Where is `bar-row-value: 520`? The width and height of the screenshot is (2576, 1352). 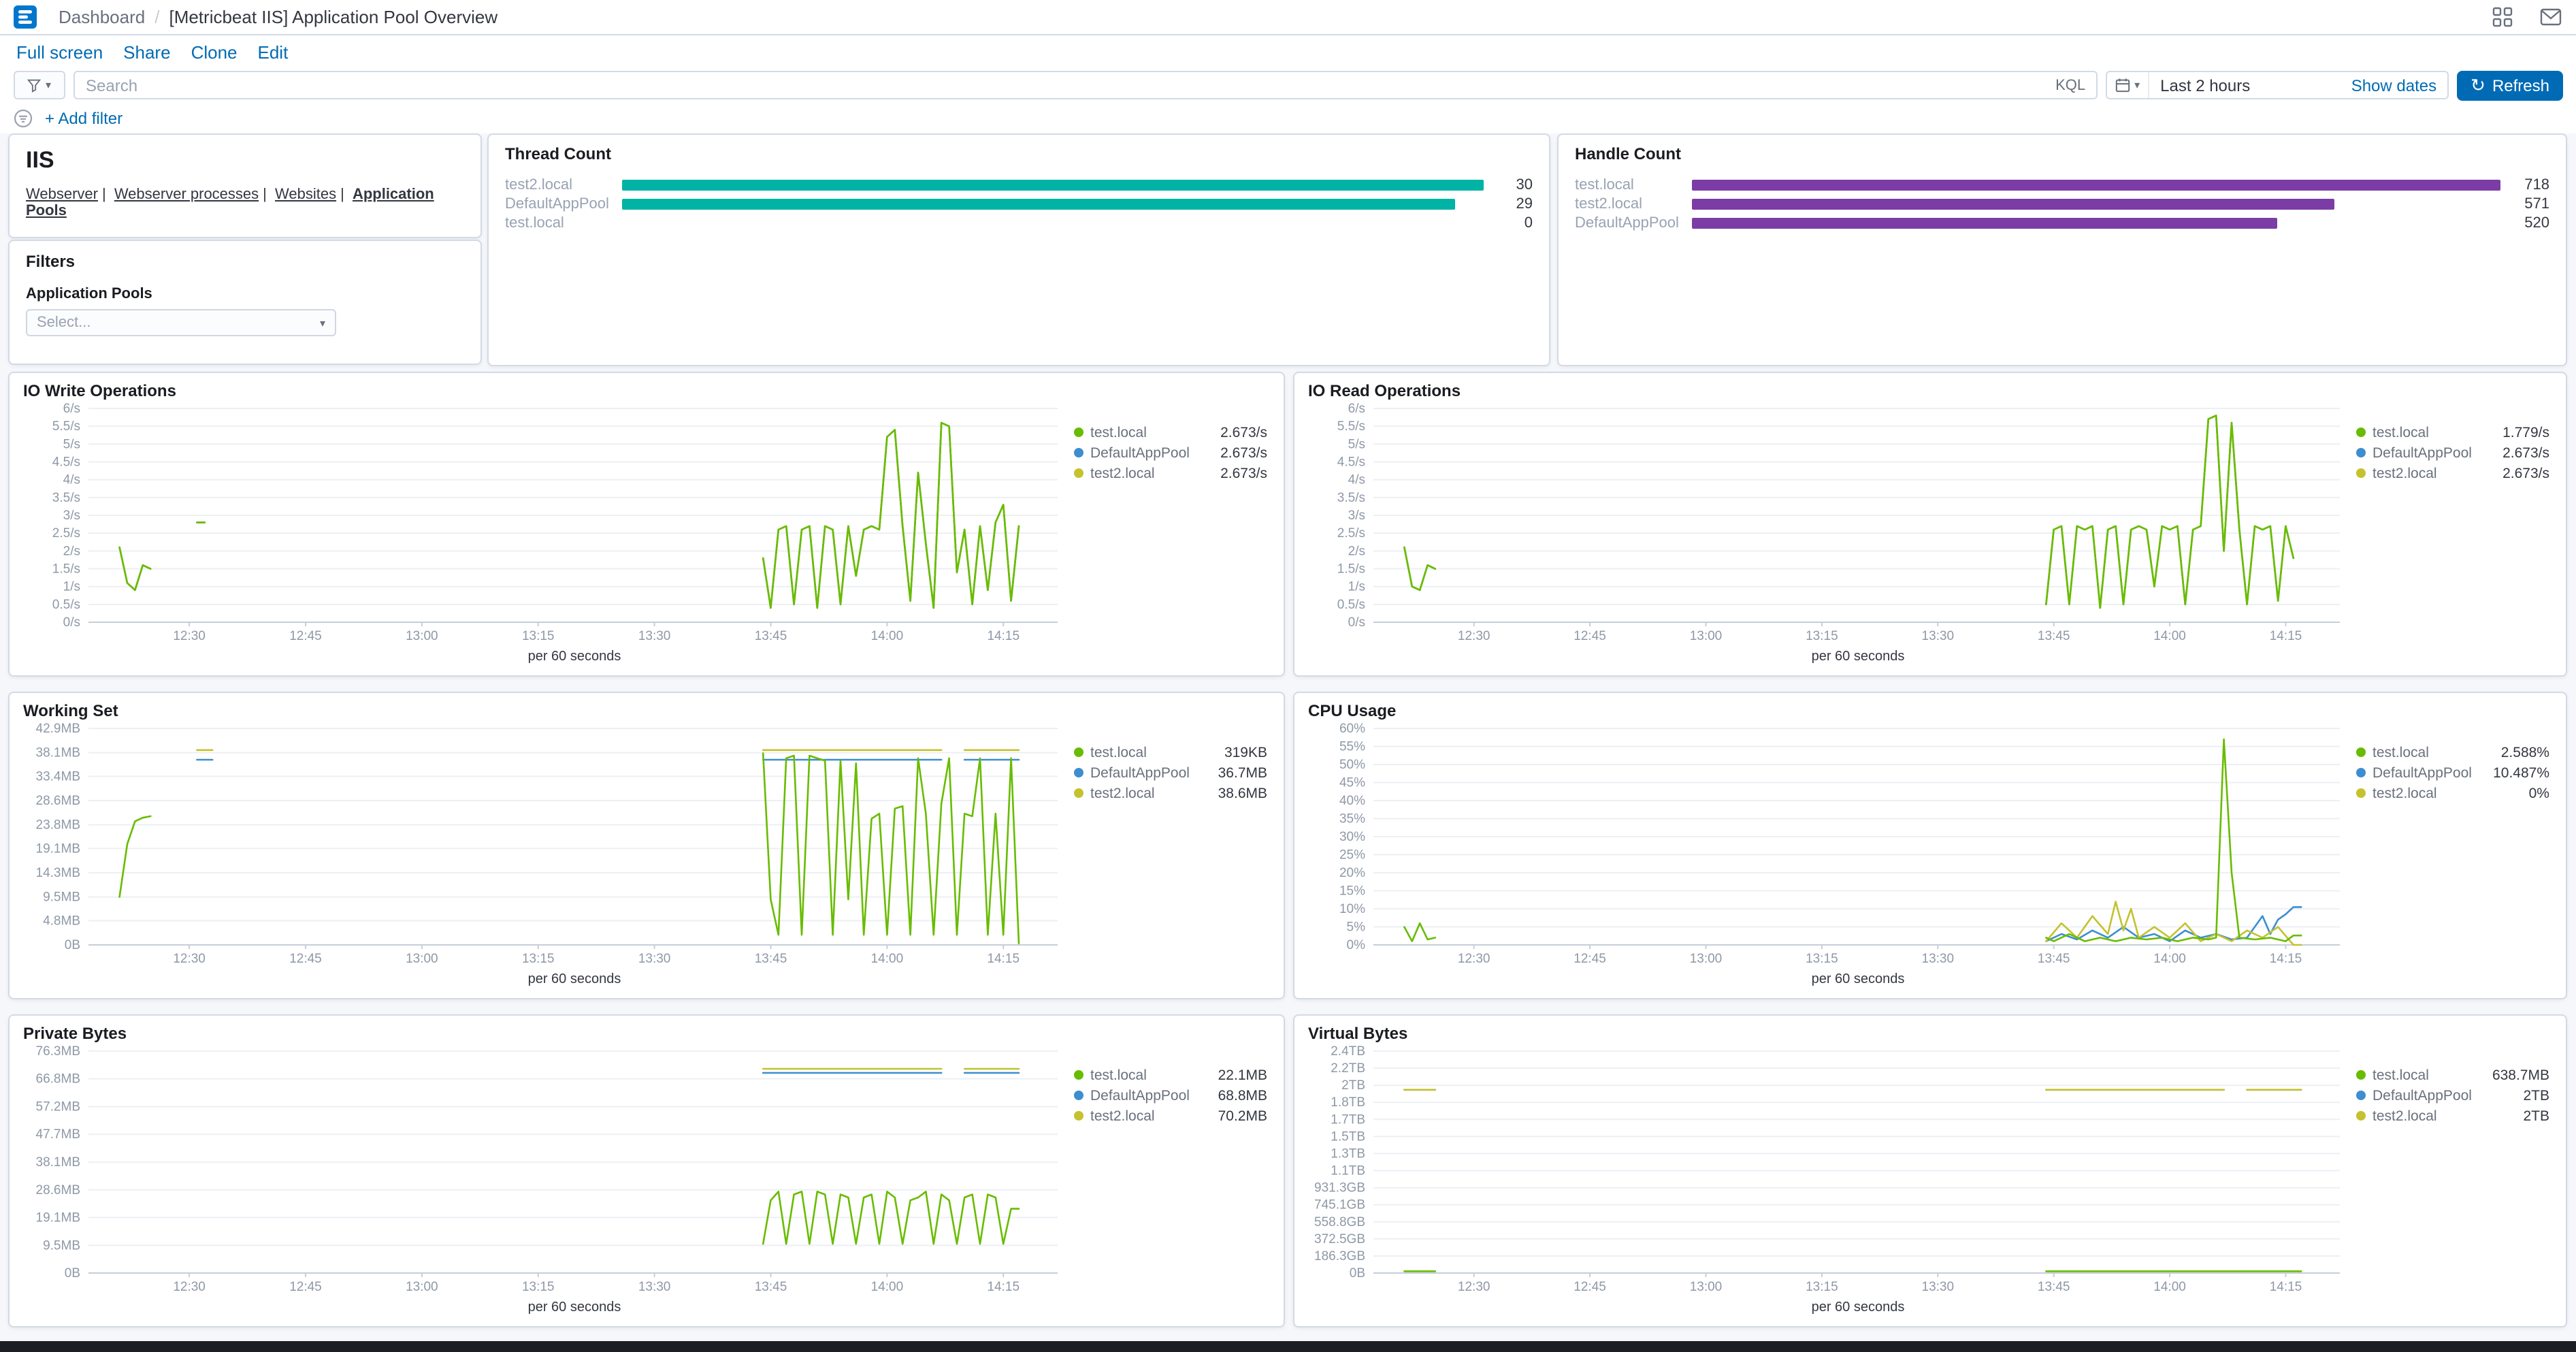 bar-row-value: 520 is located at coordinates (2536, 223).